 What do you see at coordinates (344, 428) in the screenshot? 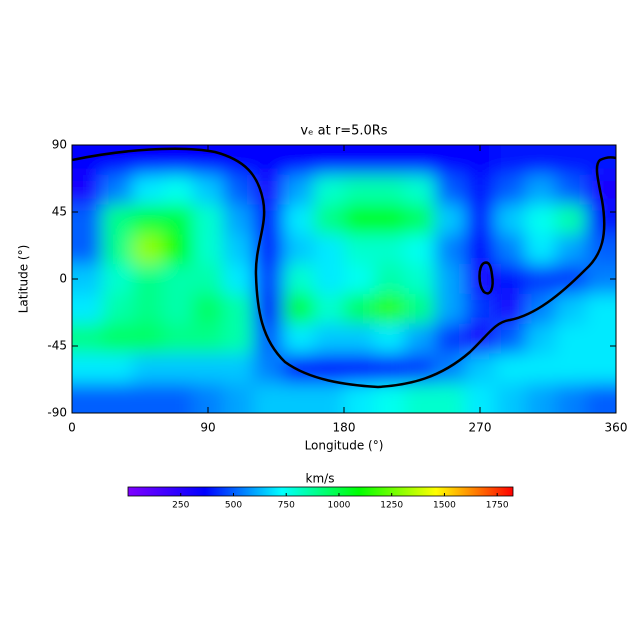
I see `x-tick-label: 180` at bounding box center [344, 428].